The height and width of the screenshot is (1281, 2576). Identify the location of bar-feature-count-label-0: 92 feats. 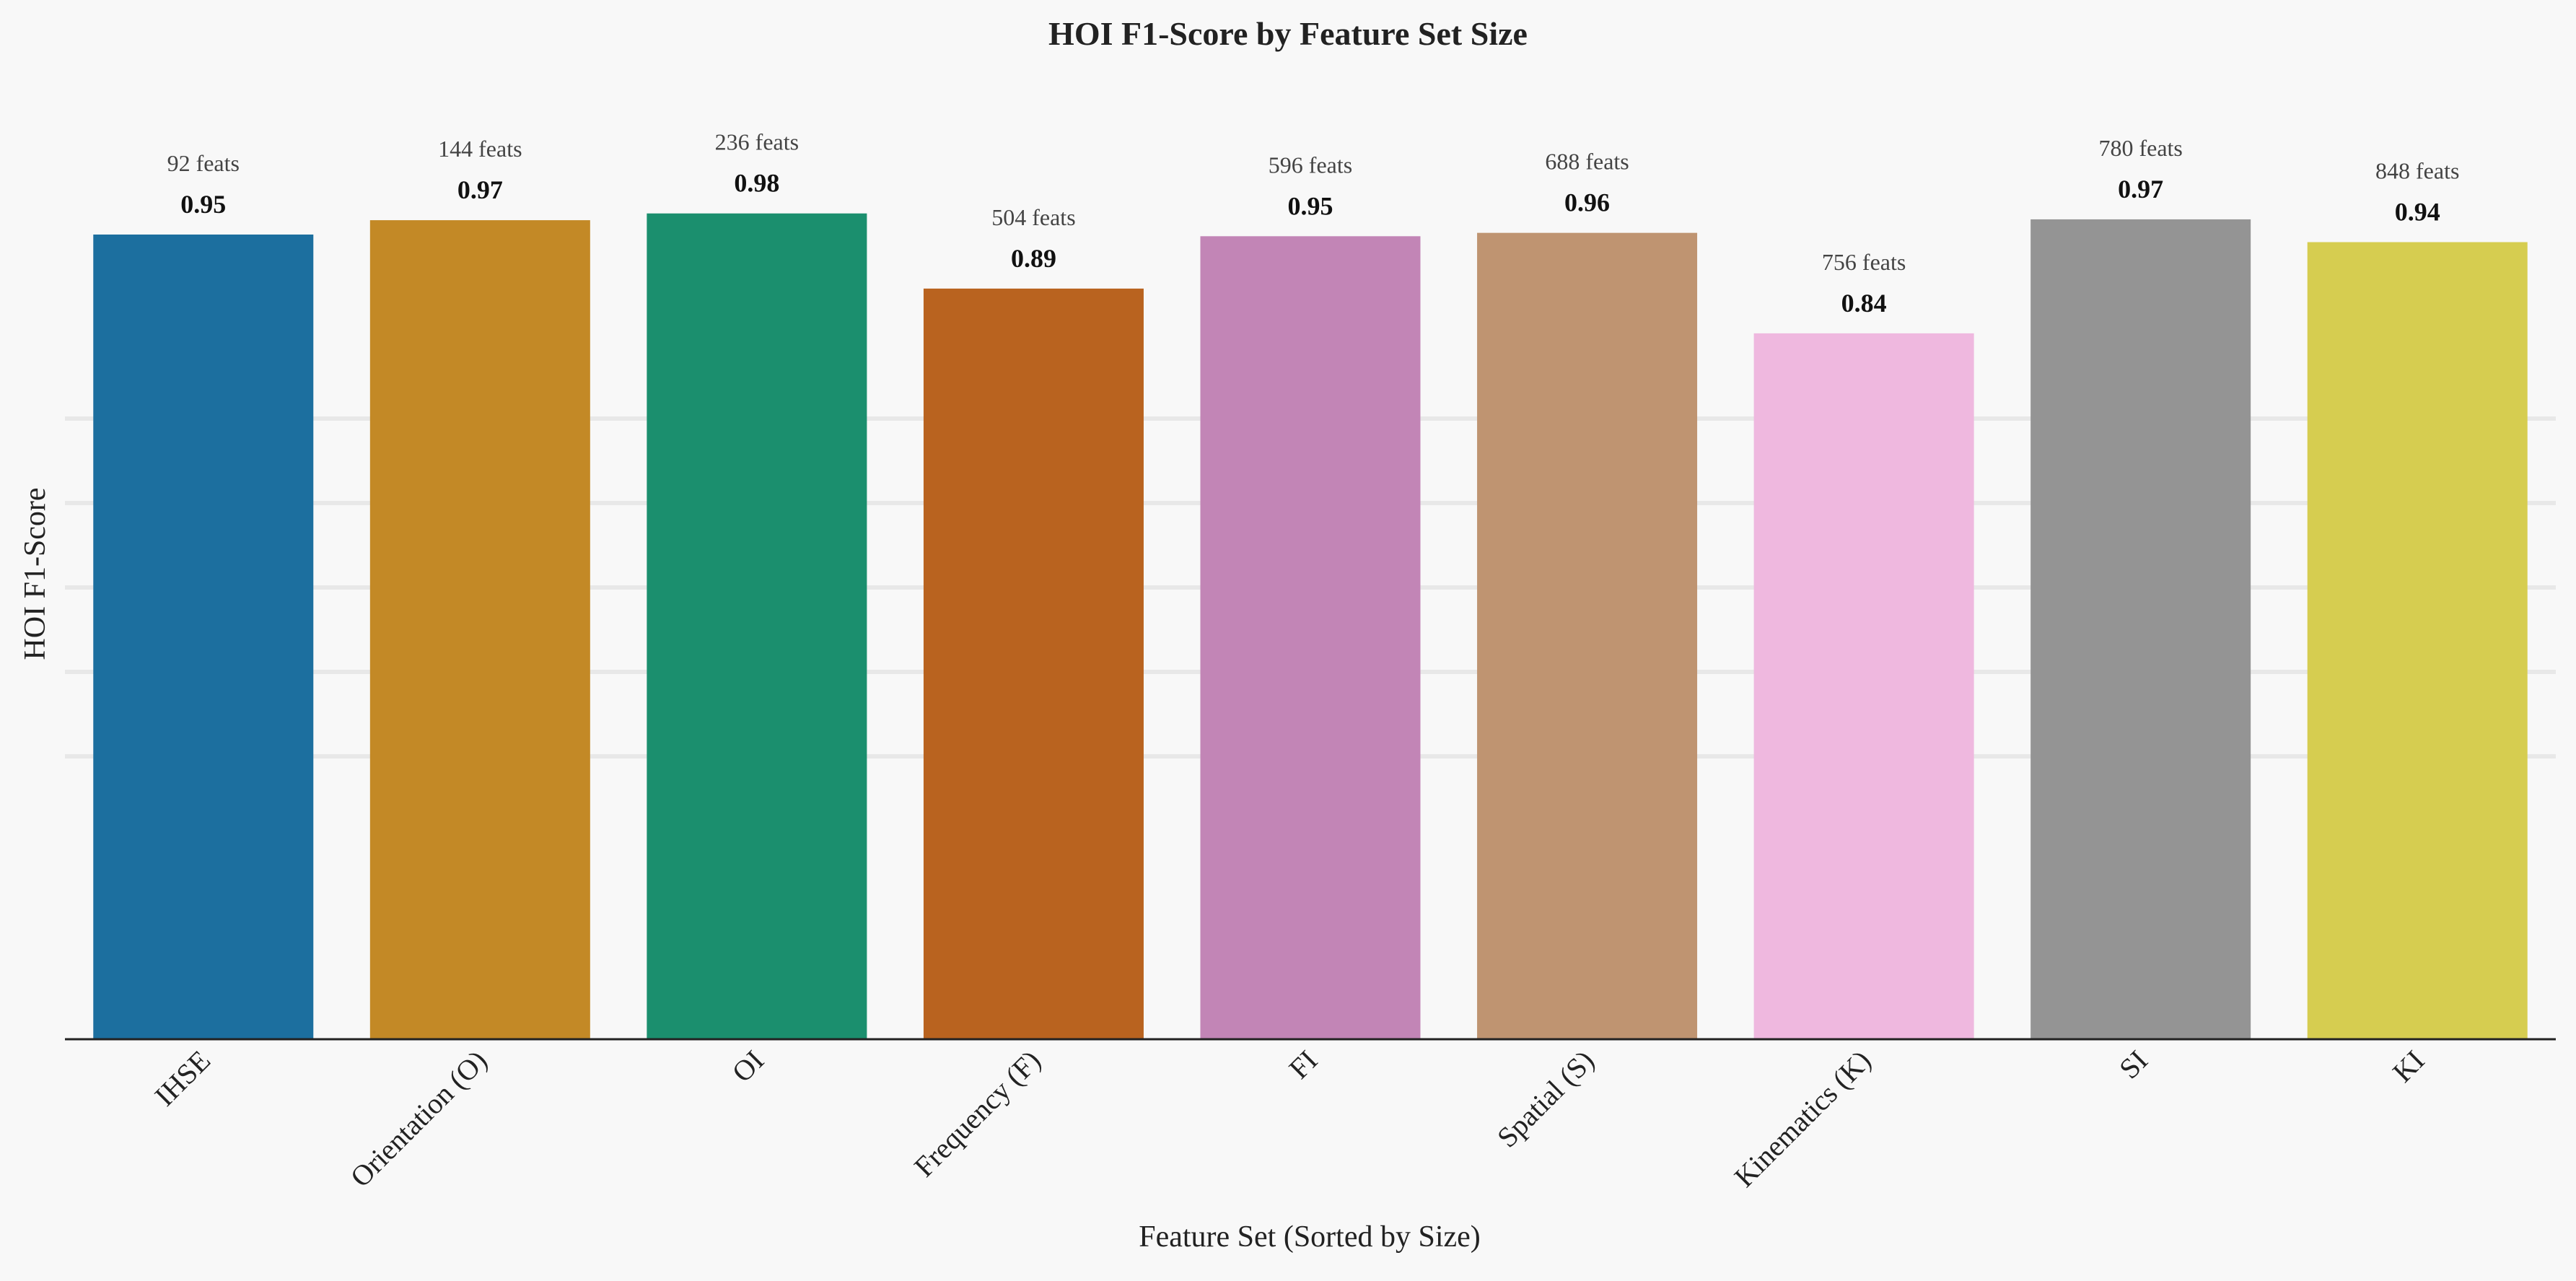
(203, 163).